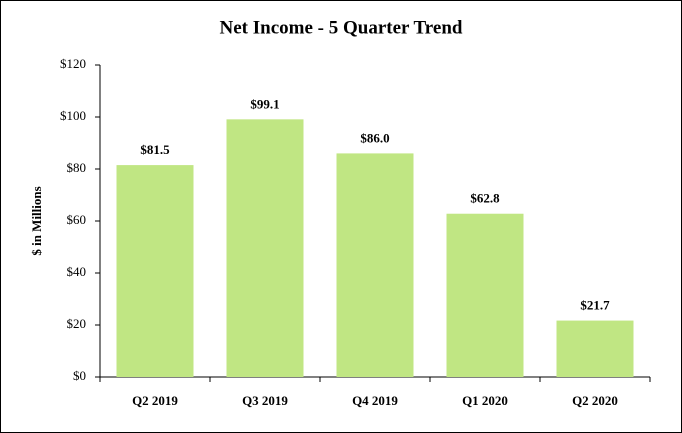  I want to click on y-tick-label: $0, so click(79, 375).